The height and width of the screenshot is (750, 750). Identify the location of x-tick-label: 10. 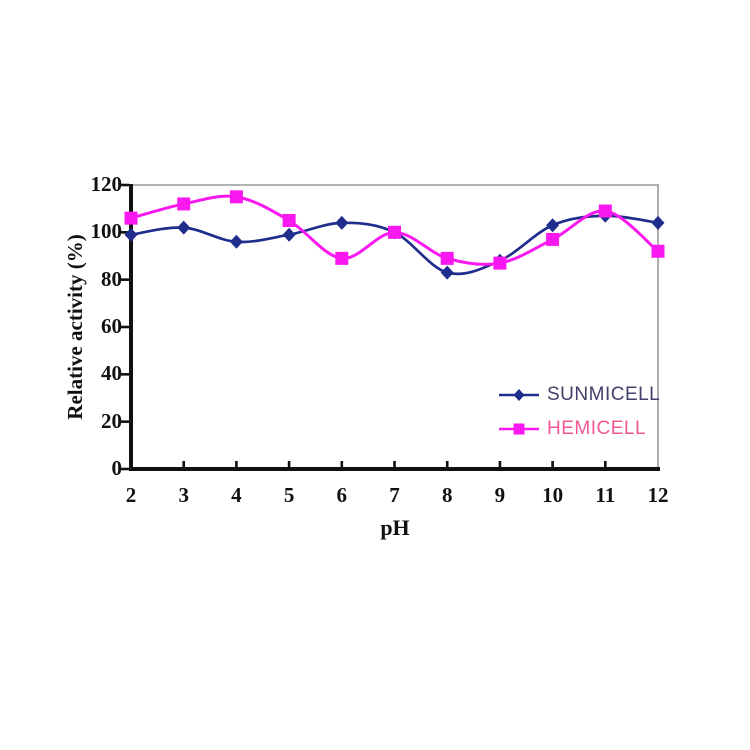
(553, 495).